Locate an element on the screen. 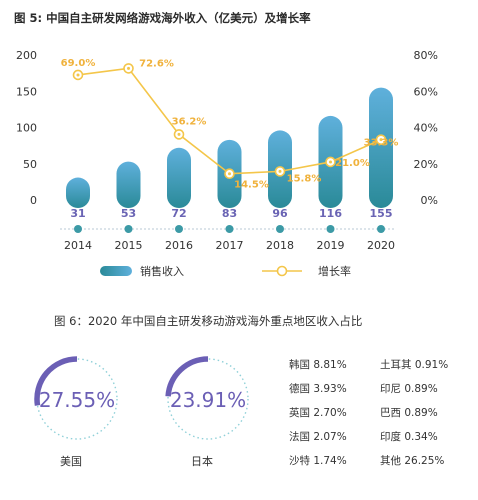  left-tick-label: 50 is located at coordinates (30, 164).